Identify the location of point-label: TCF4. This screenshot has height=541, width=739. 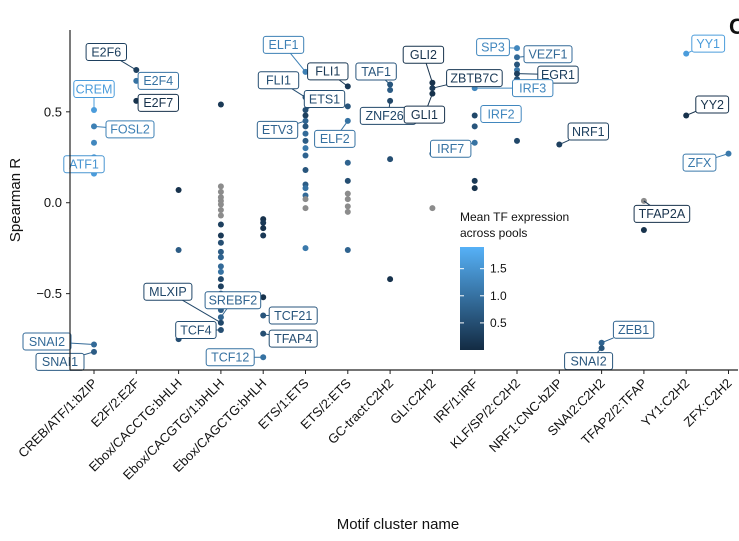
(195, 330).